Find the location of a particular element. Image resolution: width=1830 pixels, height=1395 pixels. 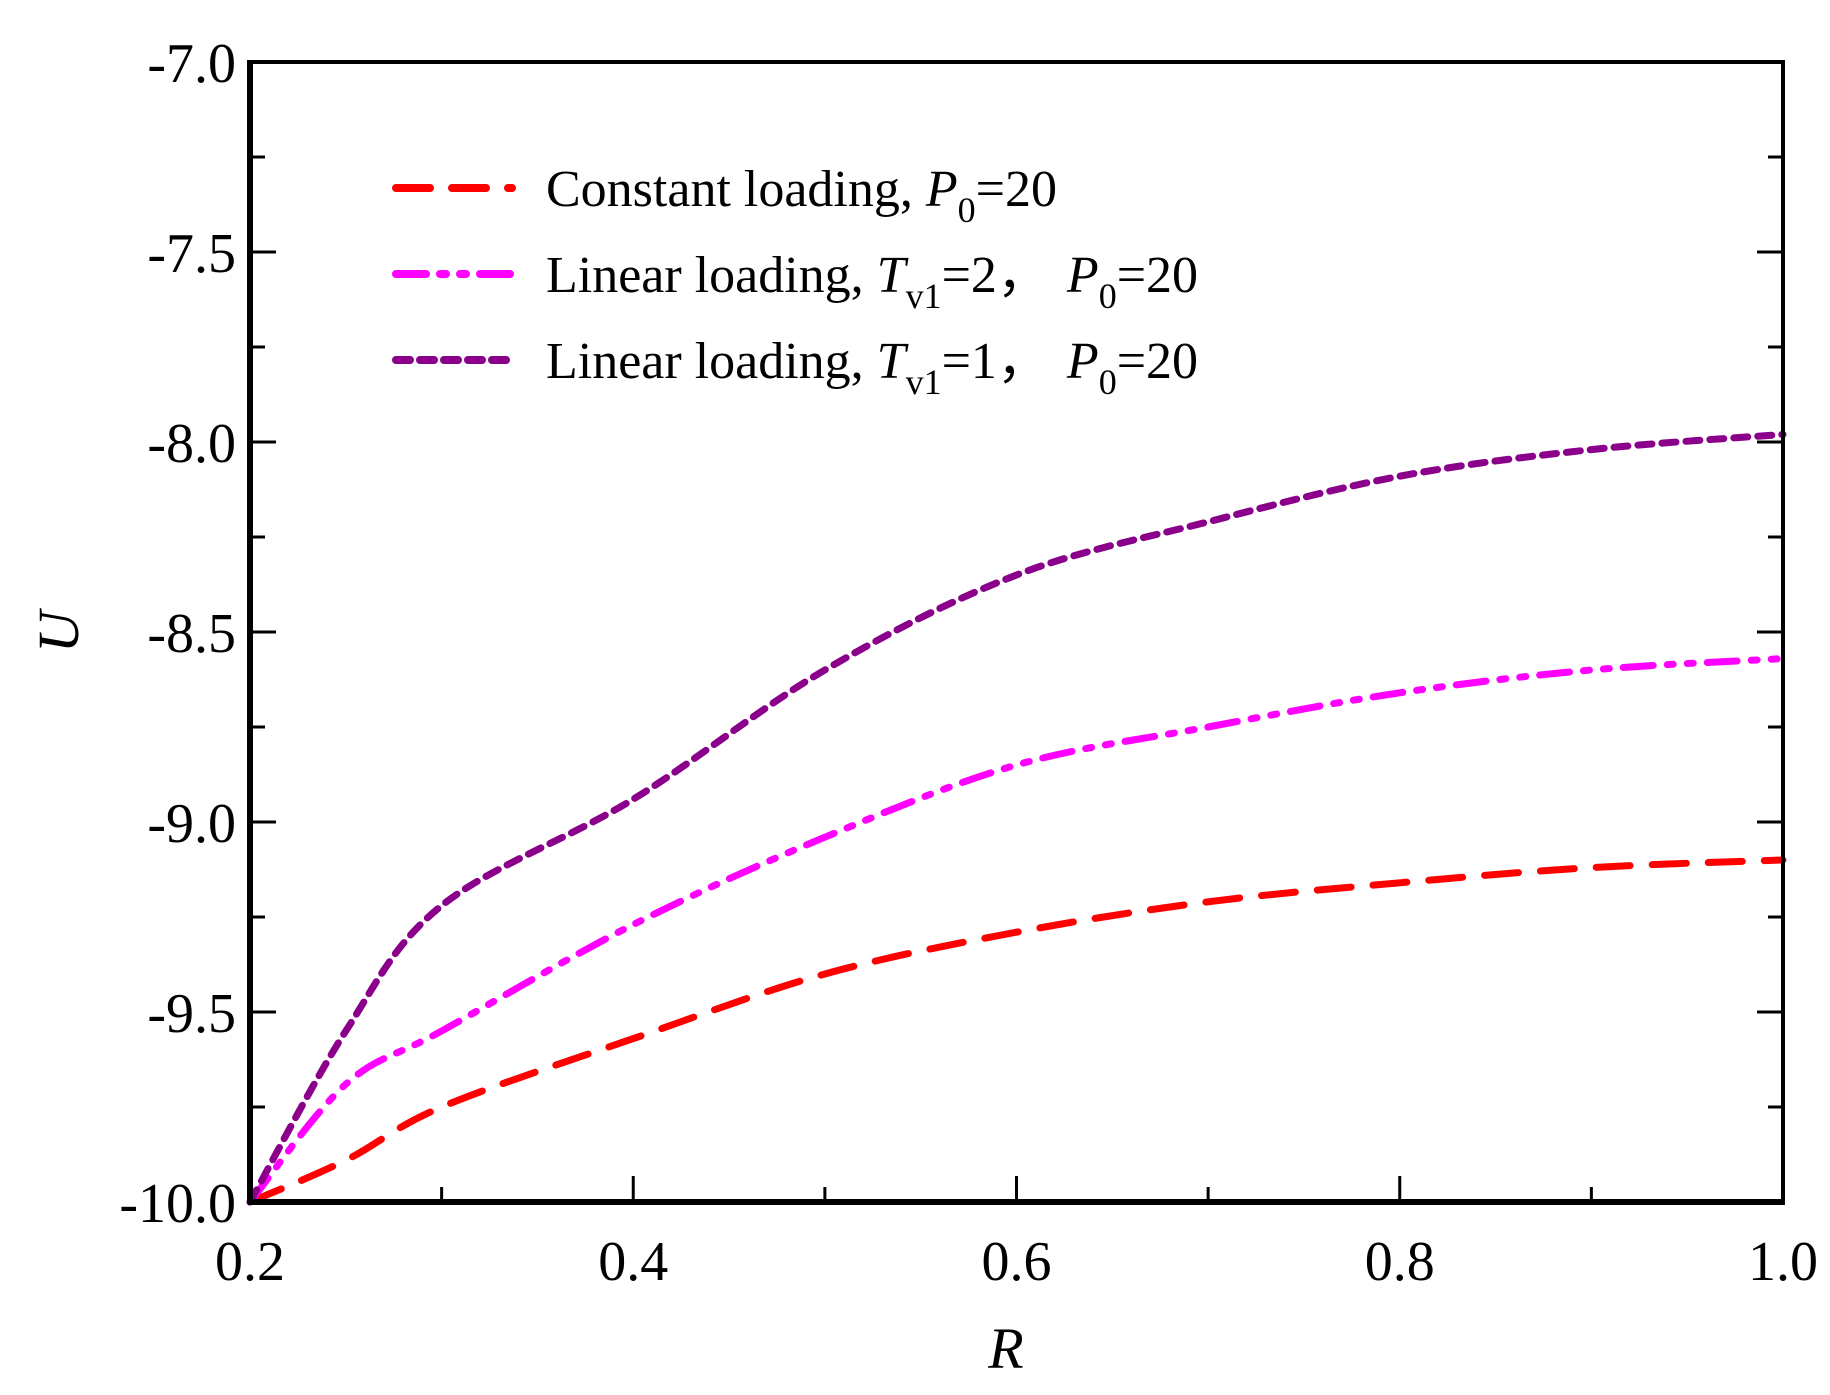

y-tick-label: -9.5 is located at coordinates (191, 1014).